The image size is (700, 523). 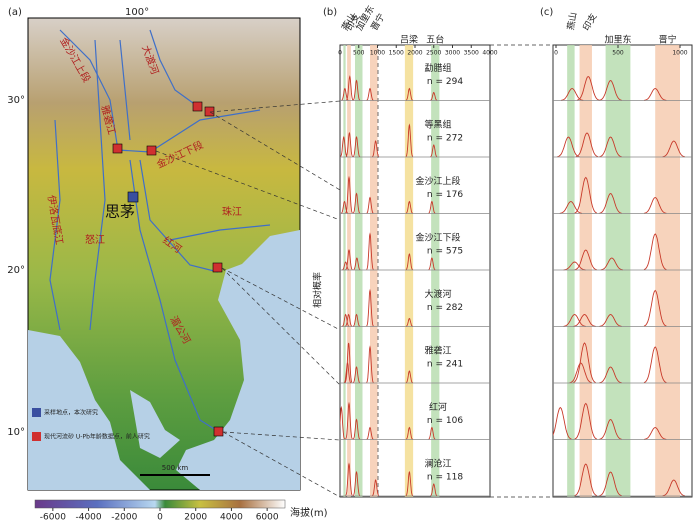 I want to click on sample-name: 等黑组, so click(x=437, y=125).